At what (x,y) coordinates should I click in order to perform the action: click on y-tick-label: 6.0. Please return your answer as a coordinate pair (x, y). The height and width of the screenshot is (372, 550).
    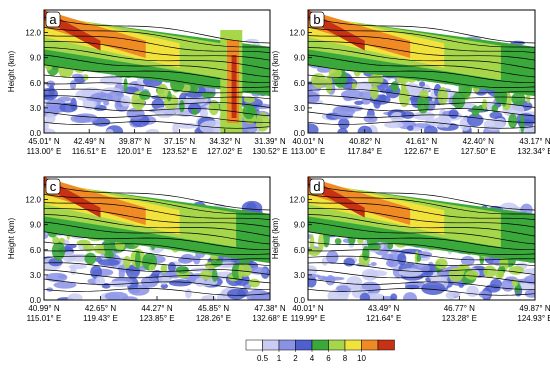
    Looking at the image, I should click on (300, 83).